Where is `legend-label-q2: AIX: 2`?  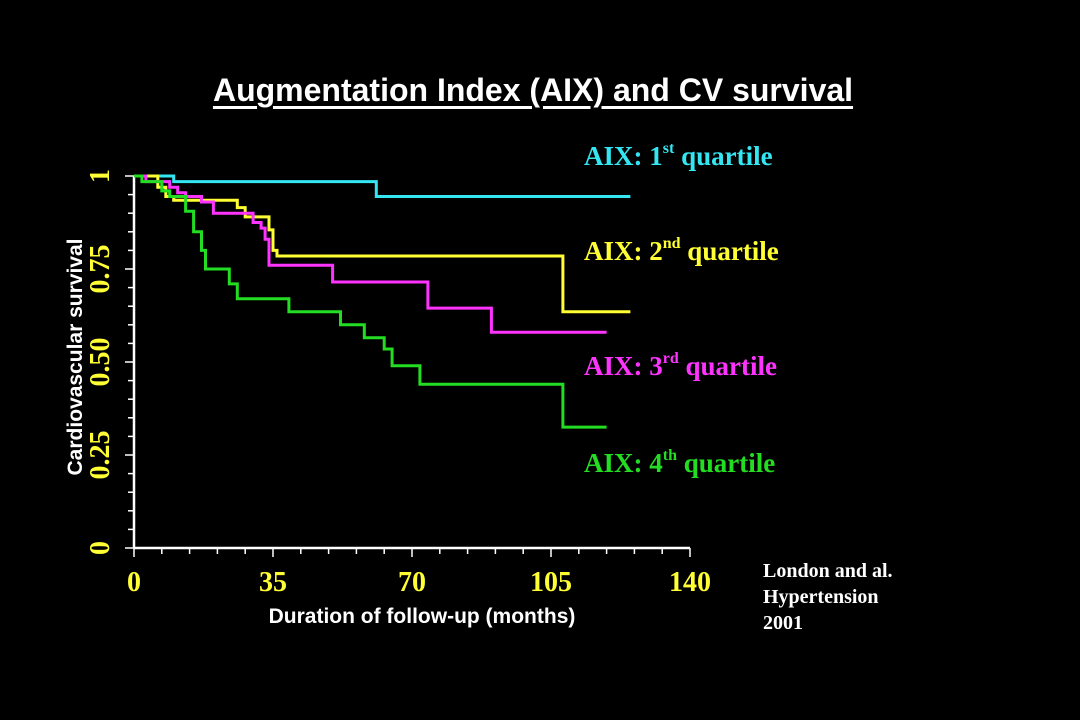
legend-label-q2: AIX: 2 is located at coordinates (623, 251).